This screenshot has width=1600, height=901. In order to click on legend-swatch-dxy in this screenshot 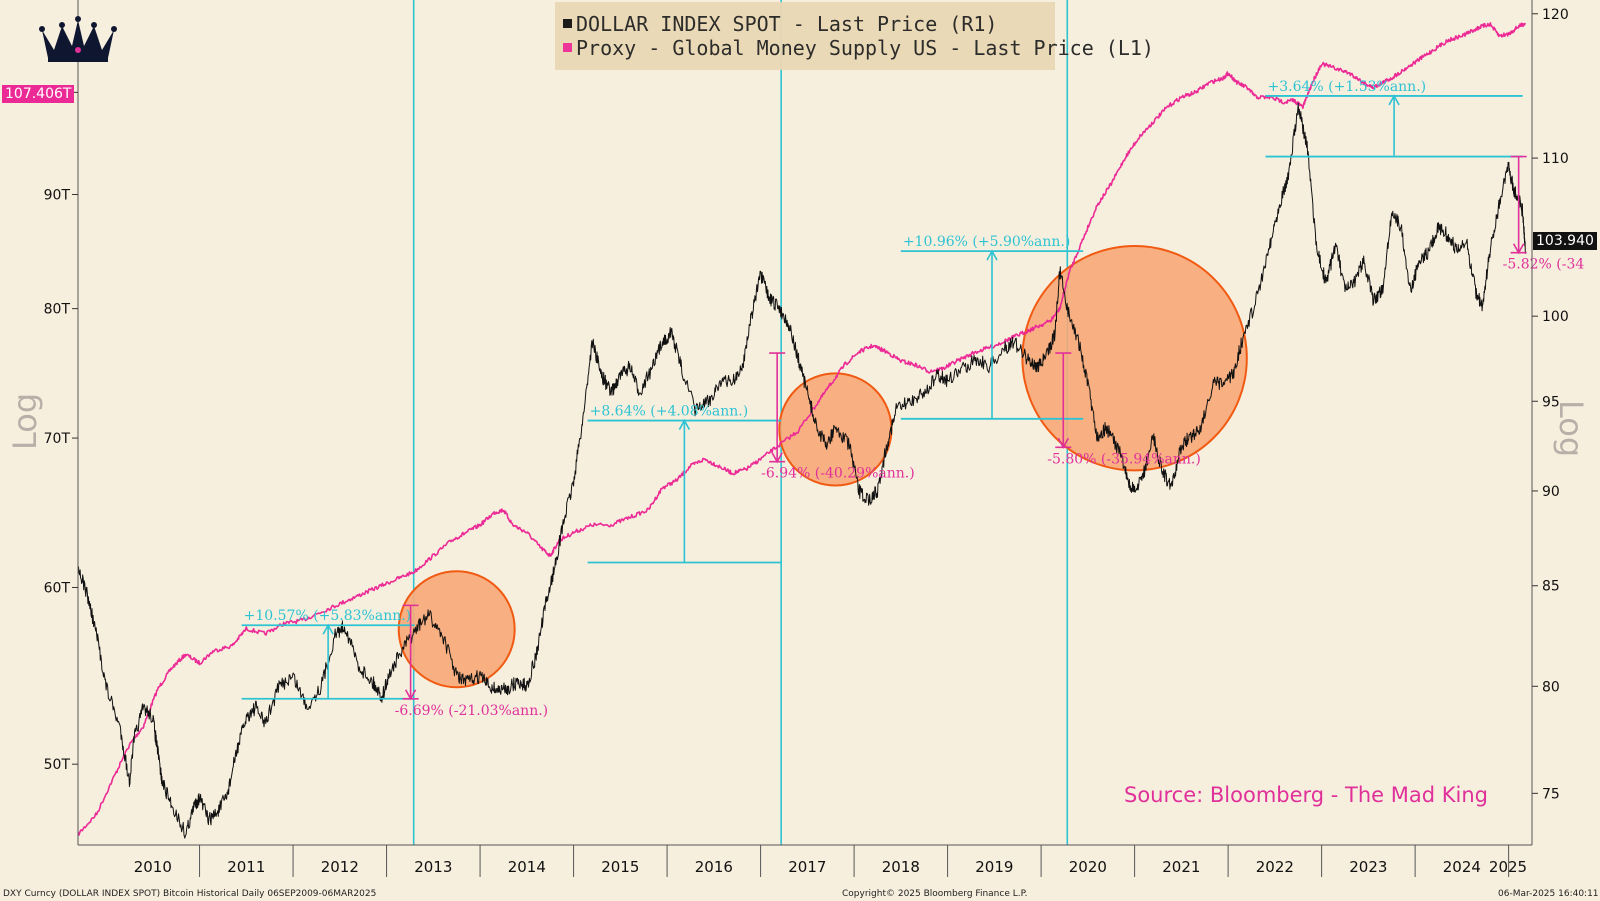, I will do `click(567, 23)`.